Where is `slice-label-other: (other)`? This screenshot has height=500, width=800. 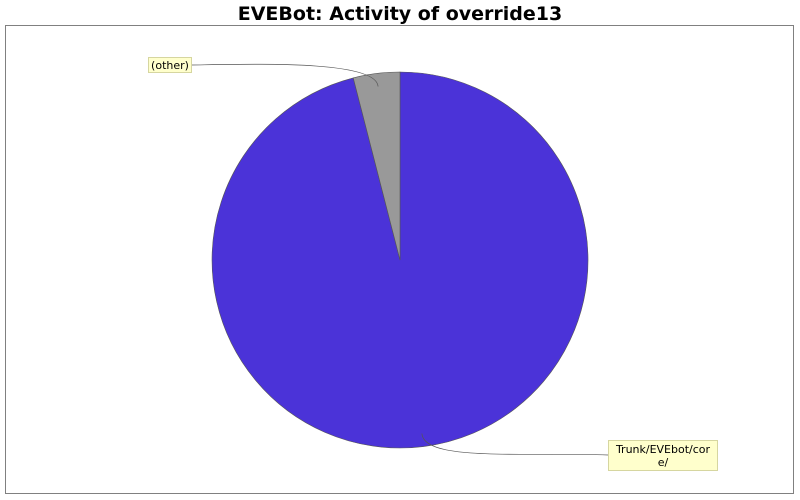
slice-label-other: (other) is located at coordinates (170, 65).